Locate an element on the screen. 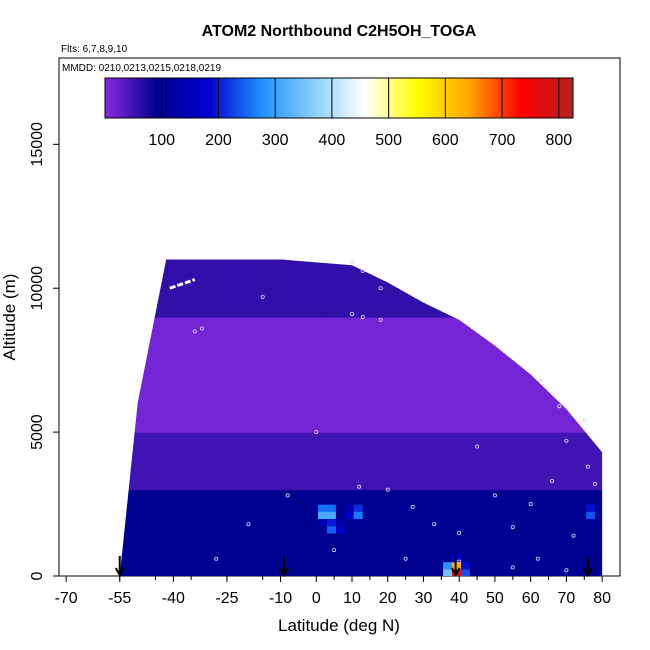 The image size is (650, 650). flight-track is located at coordinates (182, 284).